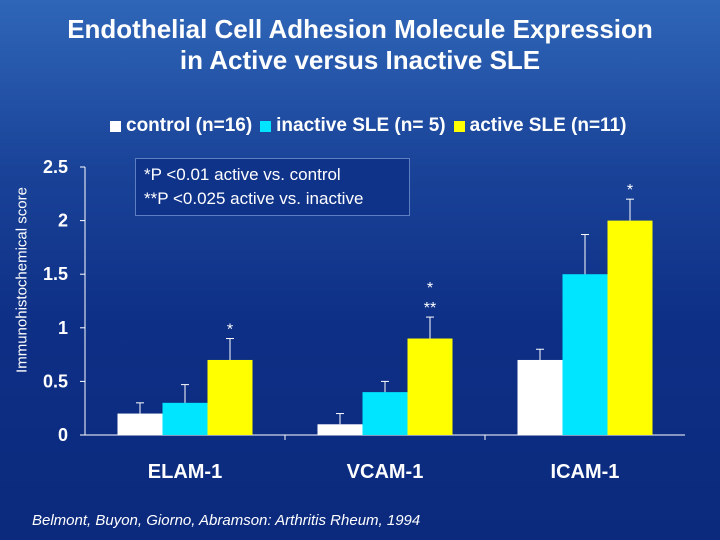 The image size is (720, 540). What do you see at coordinates (585, 472) in the screenshot?
I see `x-tick-label: ICAM-1` at bounding box center [585, 472].